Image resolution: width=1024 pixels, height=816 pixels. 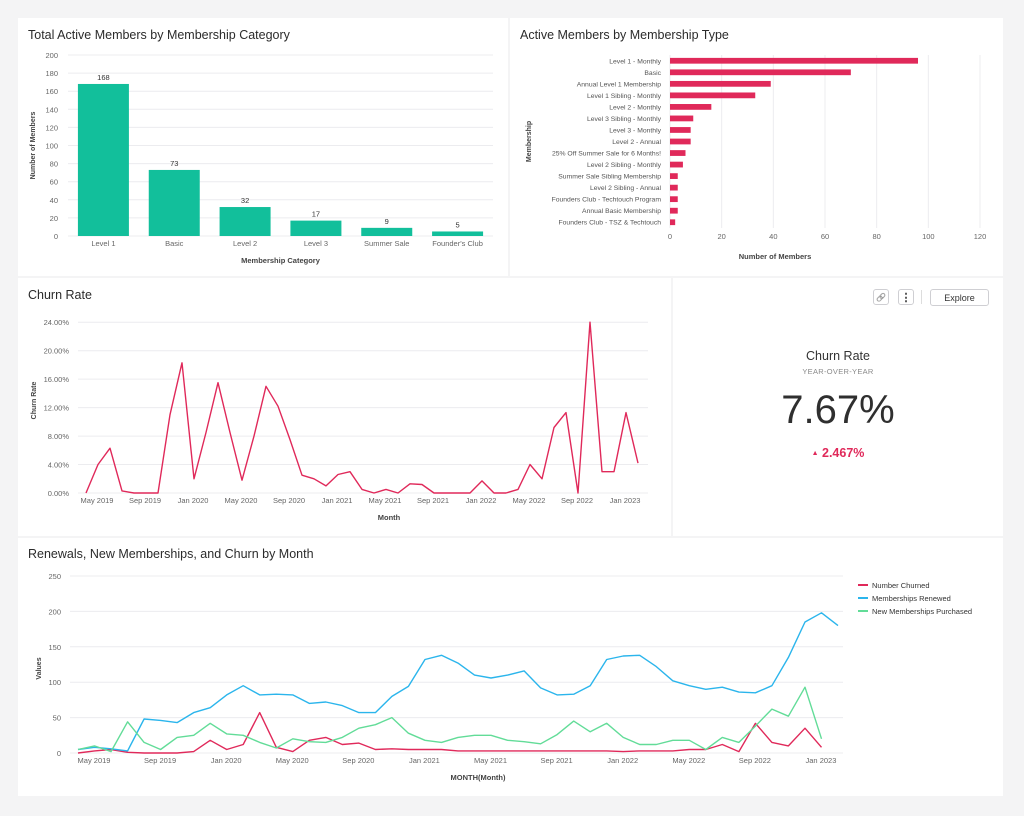 What do you see at coordinates (34, 401) in the screenshot?
I see `y-axis-label: Churn Rate` at bounding box center [34, 401].